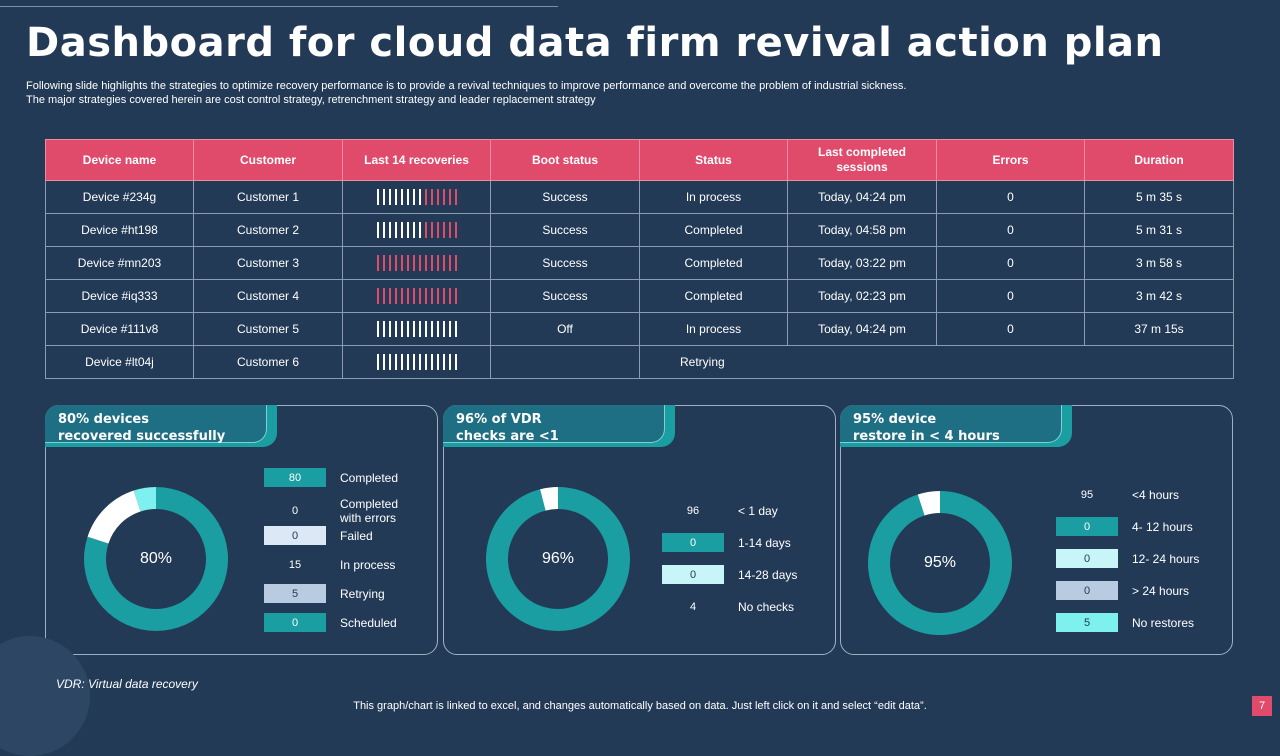 Image resolution: width=1280 pixels, height=756 pixels. Describe the element at coordinates (713, 329) in the screenshot. I see `cell-status: In process` at that location.